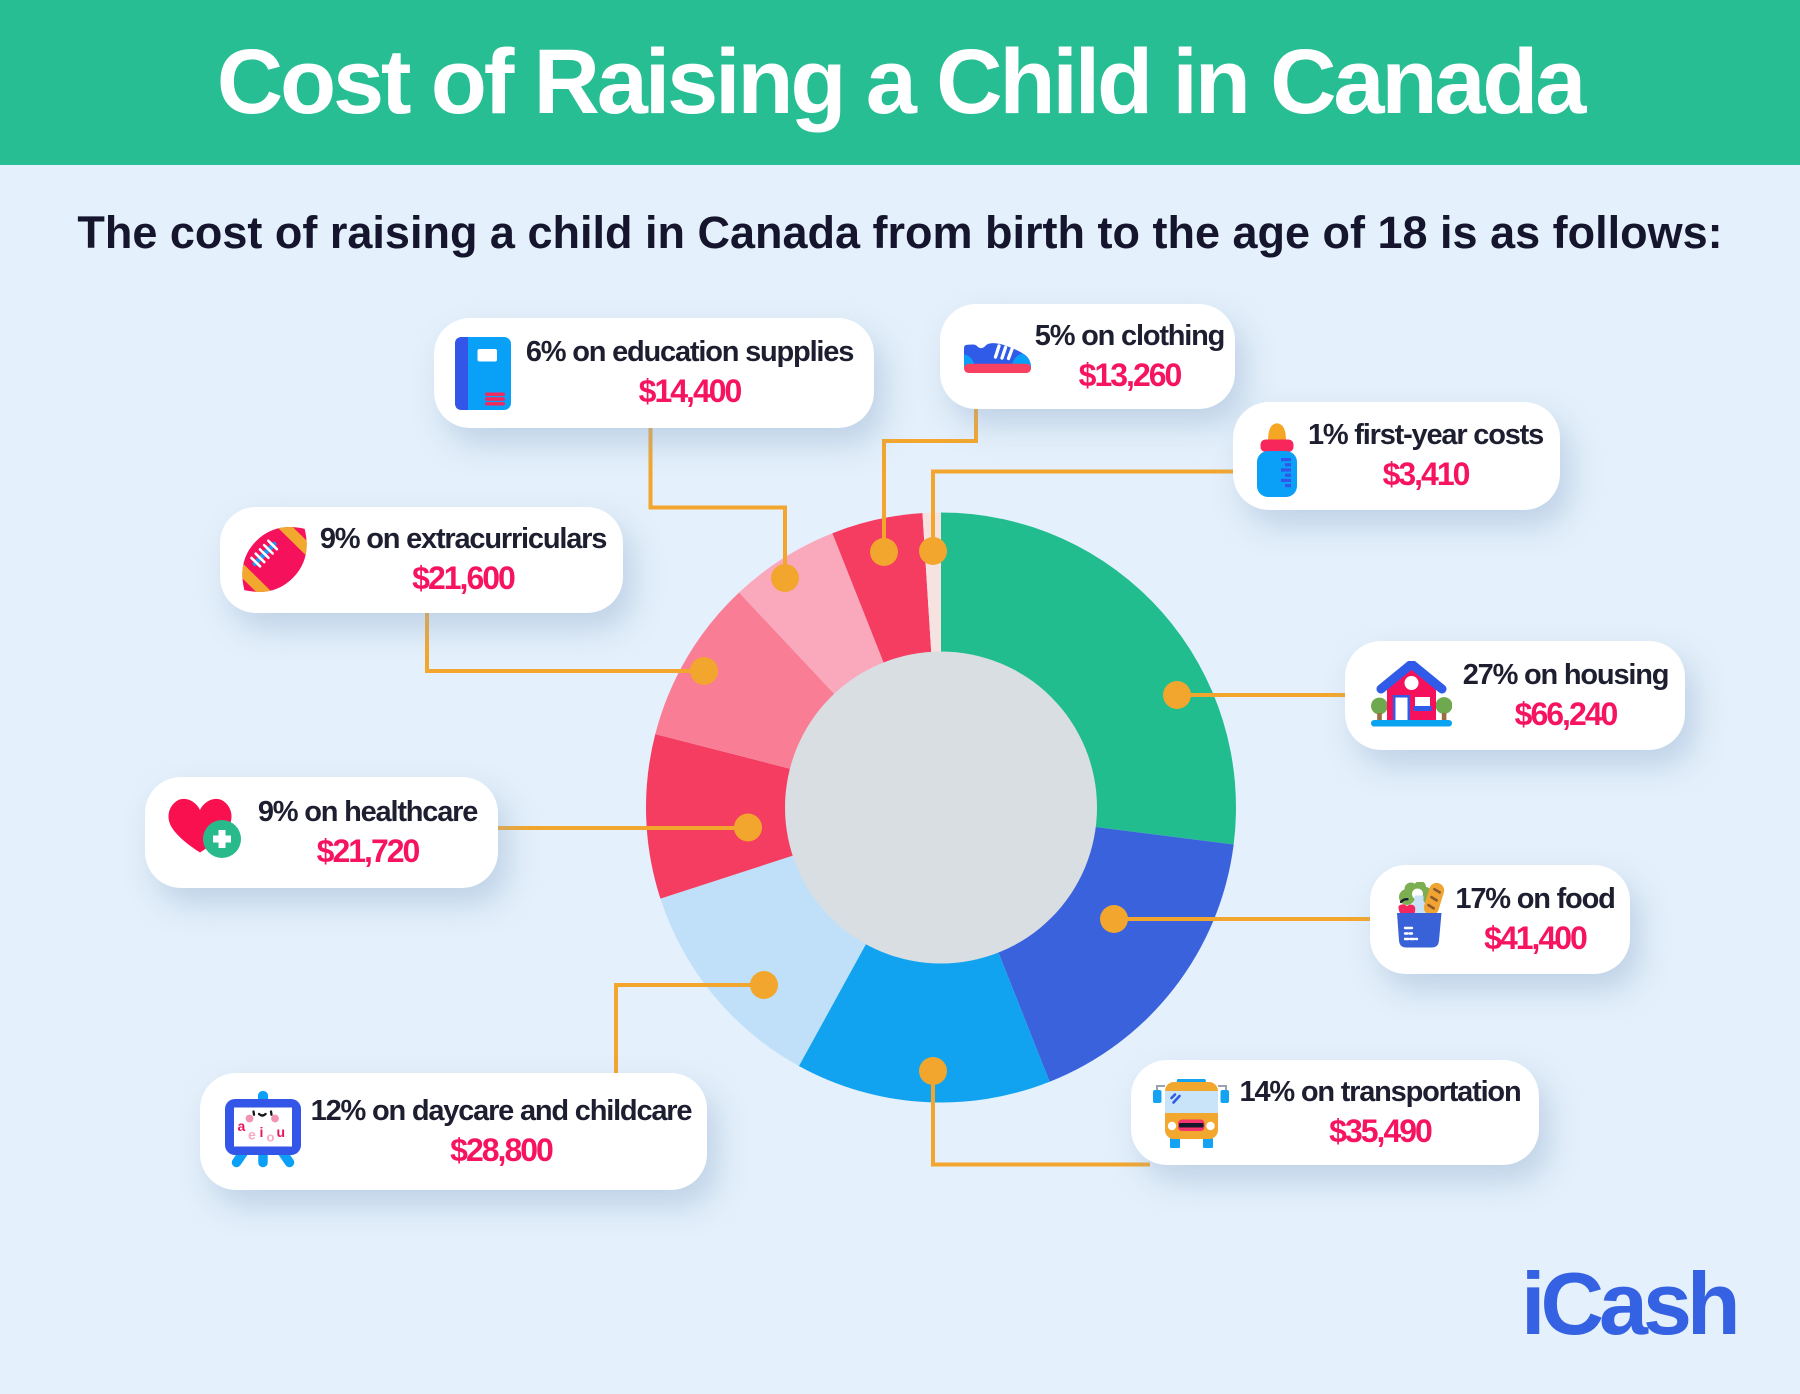  What do you see at coordinates (281, 1132) in the screenshot?
I see `svg-text: u` at bounding box center [281, 1132].